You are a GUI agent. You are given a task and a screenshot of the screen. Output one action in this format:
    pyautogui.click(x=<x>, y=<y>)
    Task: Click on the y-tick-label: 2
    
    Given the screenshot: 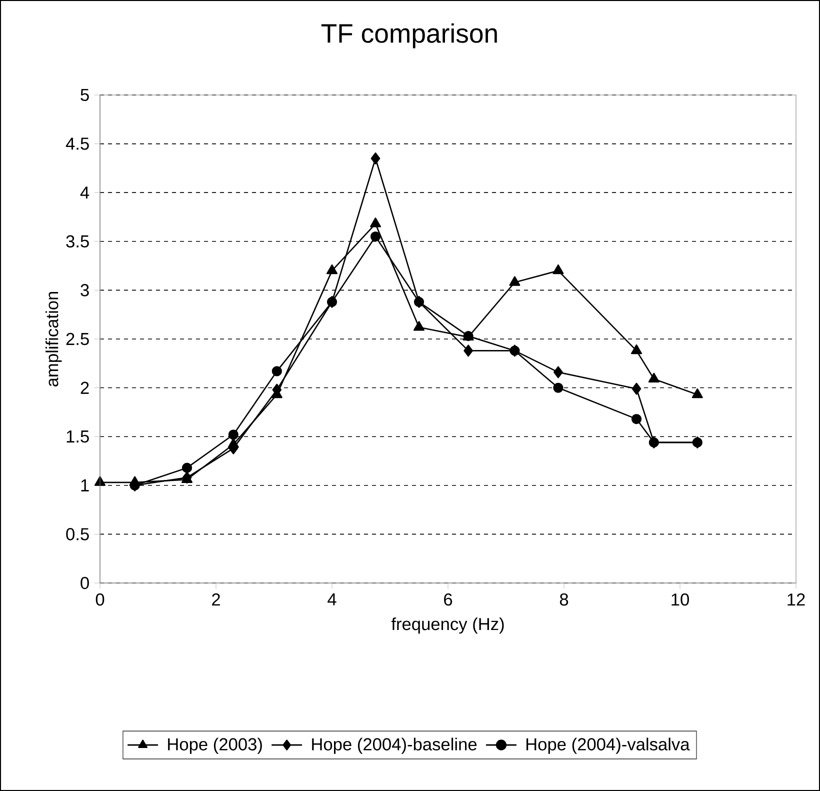 What is the action you would take?
    pyautogui.click(x=84, y=388)
    